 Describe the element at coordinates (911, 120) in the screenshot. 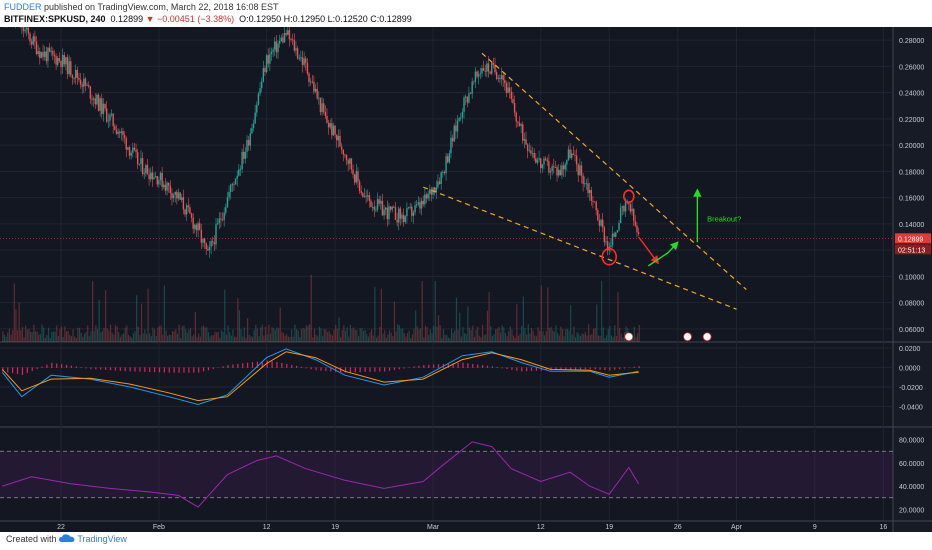

I see `price-tick-label: 0.22000` at that location.